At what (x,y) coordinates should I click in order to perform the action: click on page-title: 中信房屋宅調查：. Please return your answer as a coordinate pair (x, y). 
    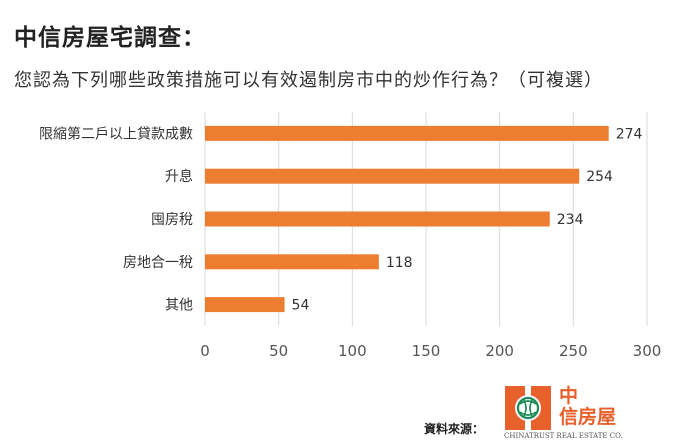
    Looking at the image, I should click on (110, 38).